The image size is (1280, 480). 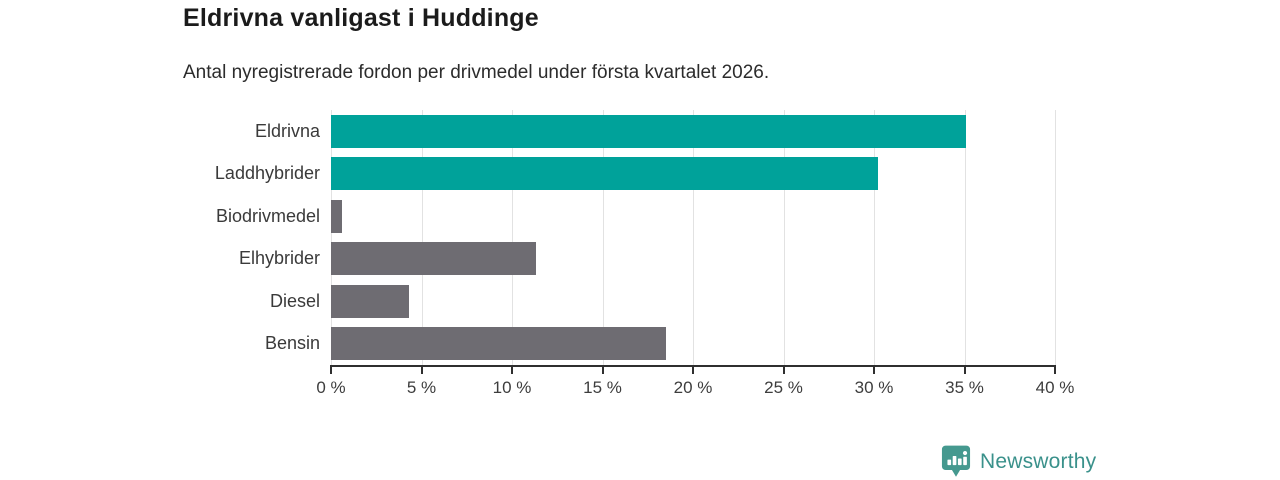 I want to click on bar-row: Bensin, so click(x=527, y=344).